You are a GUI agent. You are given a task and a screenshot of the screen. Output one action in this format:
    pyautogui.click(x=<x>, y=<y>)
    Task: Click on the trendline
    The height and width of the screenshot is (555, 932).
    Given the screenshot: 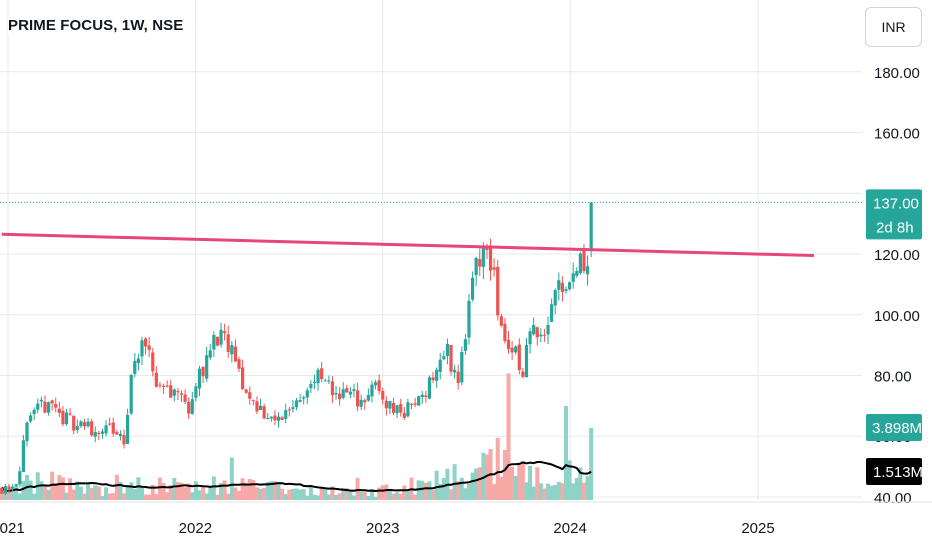 What is the action you would take?
    pyautogui.click(x=407, y=245)
    